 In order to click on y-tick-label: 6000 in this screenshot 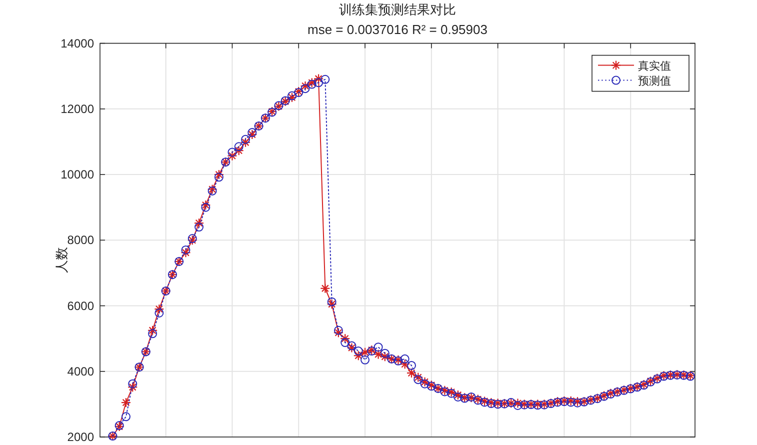, I will do `click(80, 305)`.